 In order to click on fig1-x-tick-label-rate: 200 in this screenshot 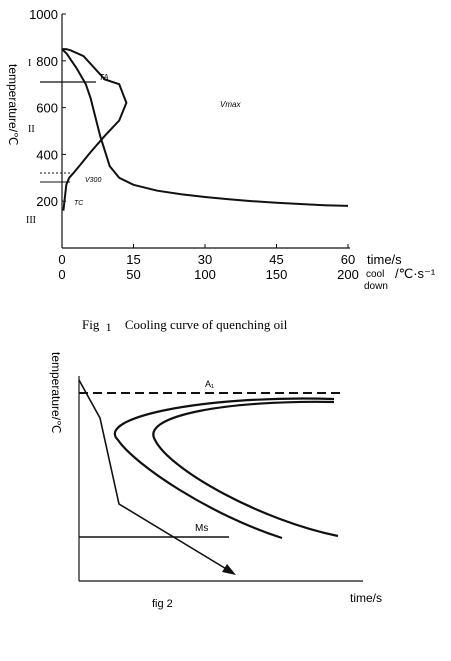, I will do `click(348, 274)`.